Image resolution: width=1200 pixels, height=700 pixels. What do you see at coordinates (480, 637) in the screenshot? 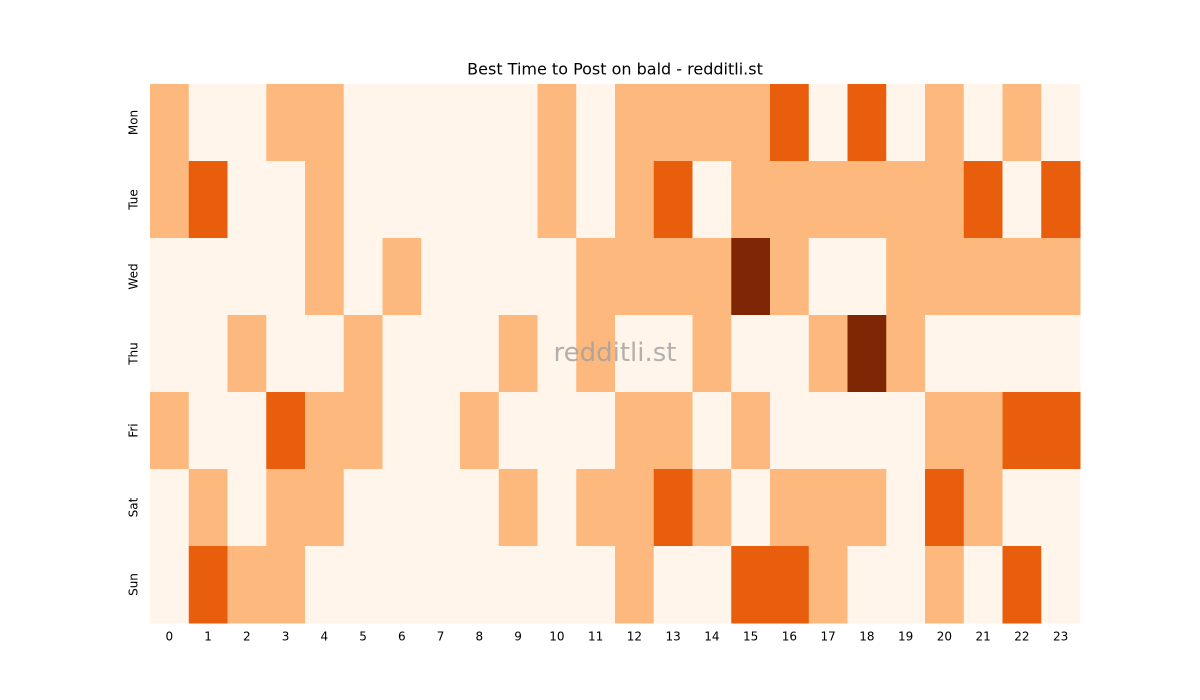
I see `x-tick-label: 8` at bounding box center [480, 637].